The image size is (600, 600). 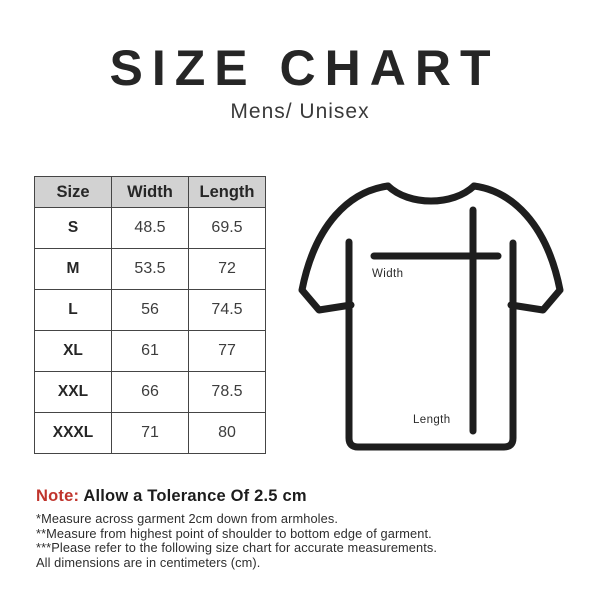 I want to click on size-cell: XXL, so click(x=73, y=392).